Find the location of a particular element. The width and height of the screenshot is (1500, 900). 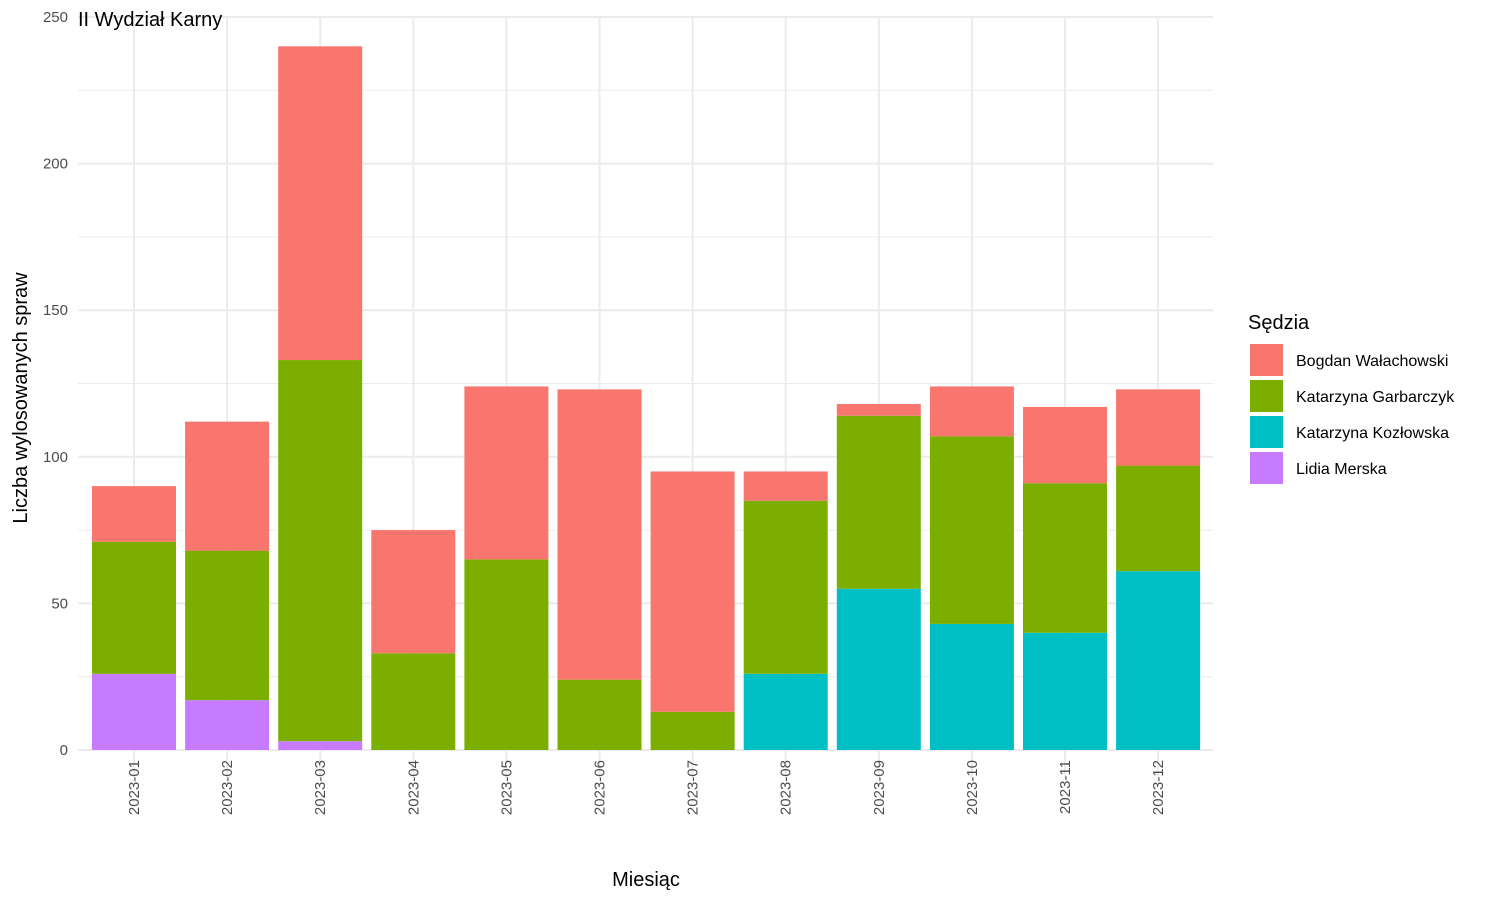

x-tick-label: 2023-11 is located at coordinates (1065, 787).